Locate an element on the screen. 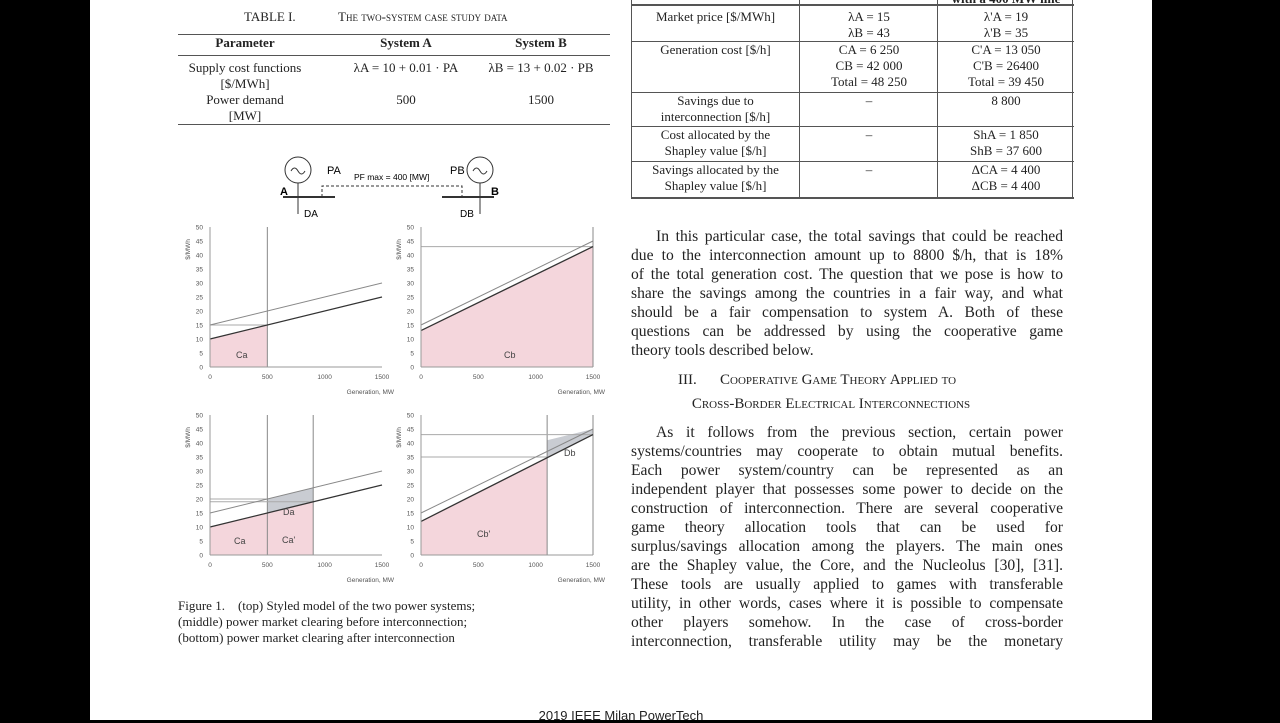 This screenshot has height=723, width=1280. table-header-fragment: with a 400 MW line is located at coordinates (1006, 3).